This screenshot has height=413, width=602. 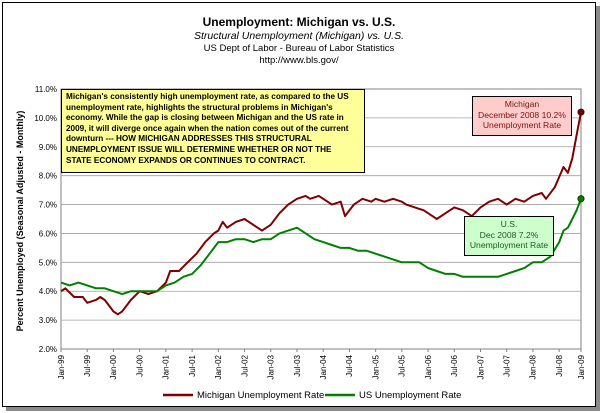 I want to click on y-tick-label: 2.0%, so click(x=48, y=349).